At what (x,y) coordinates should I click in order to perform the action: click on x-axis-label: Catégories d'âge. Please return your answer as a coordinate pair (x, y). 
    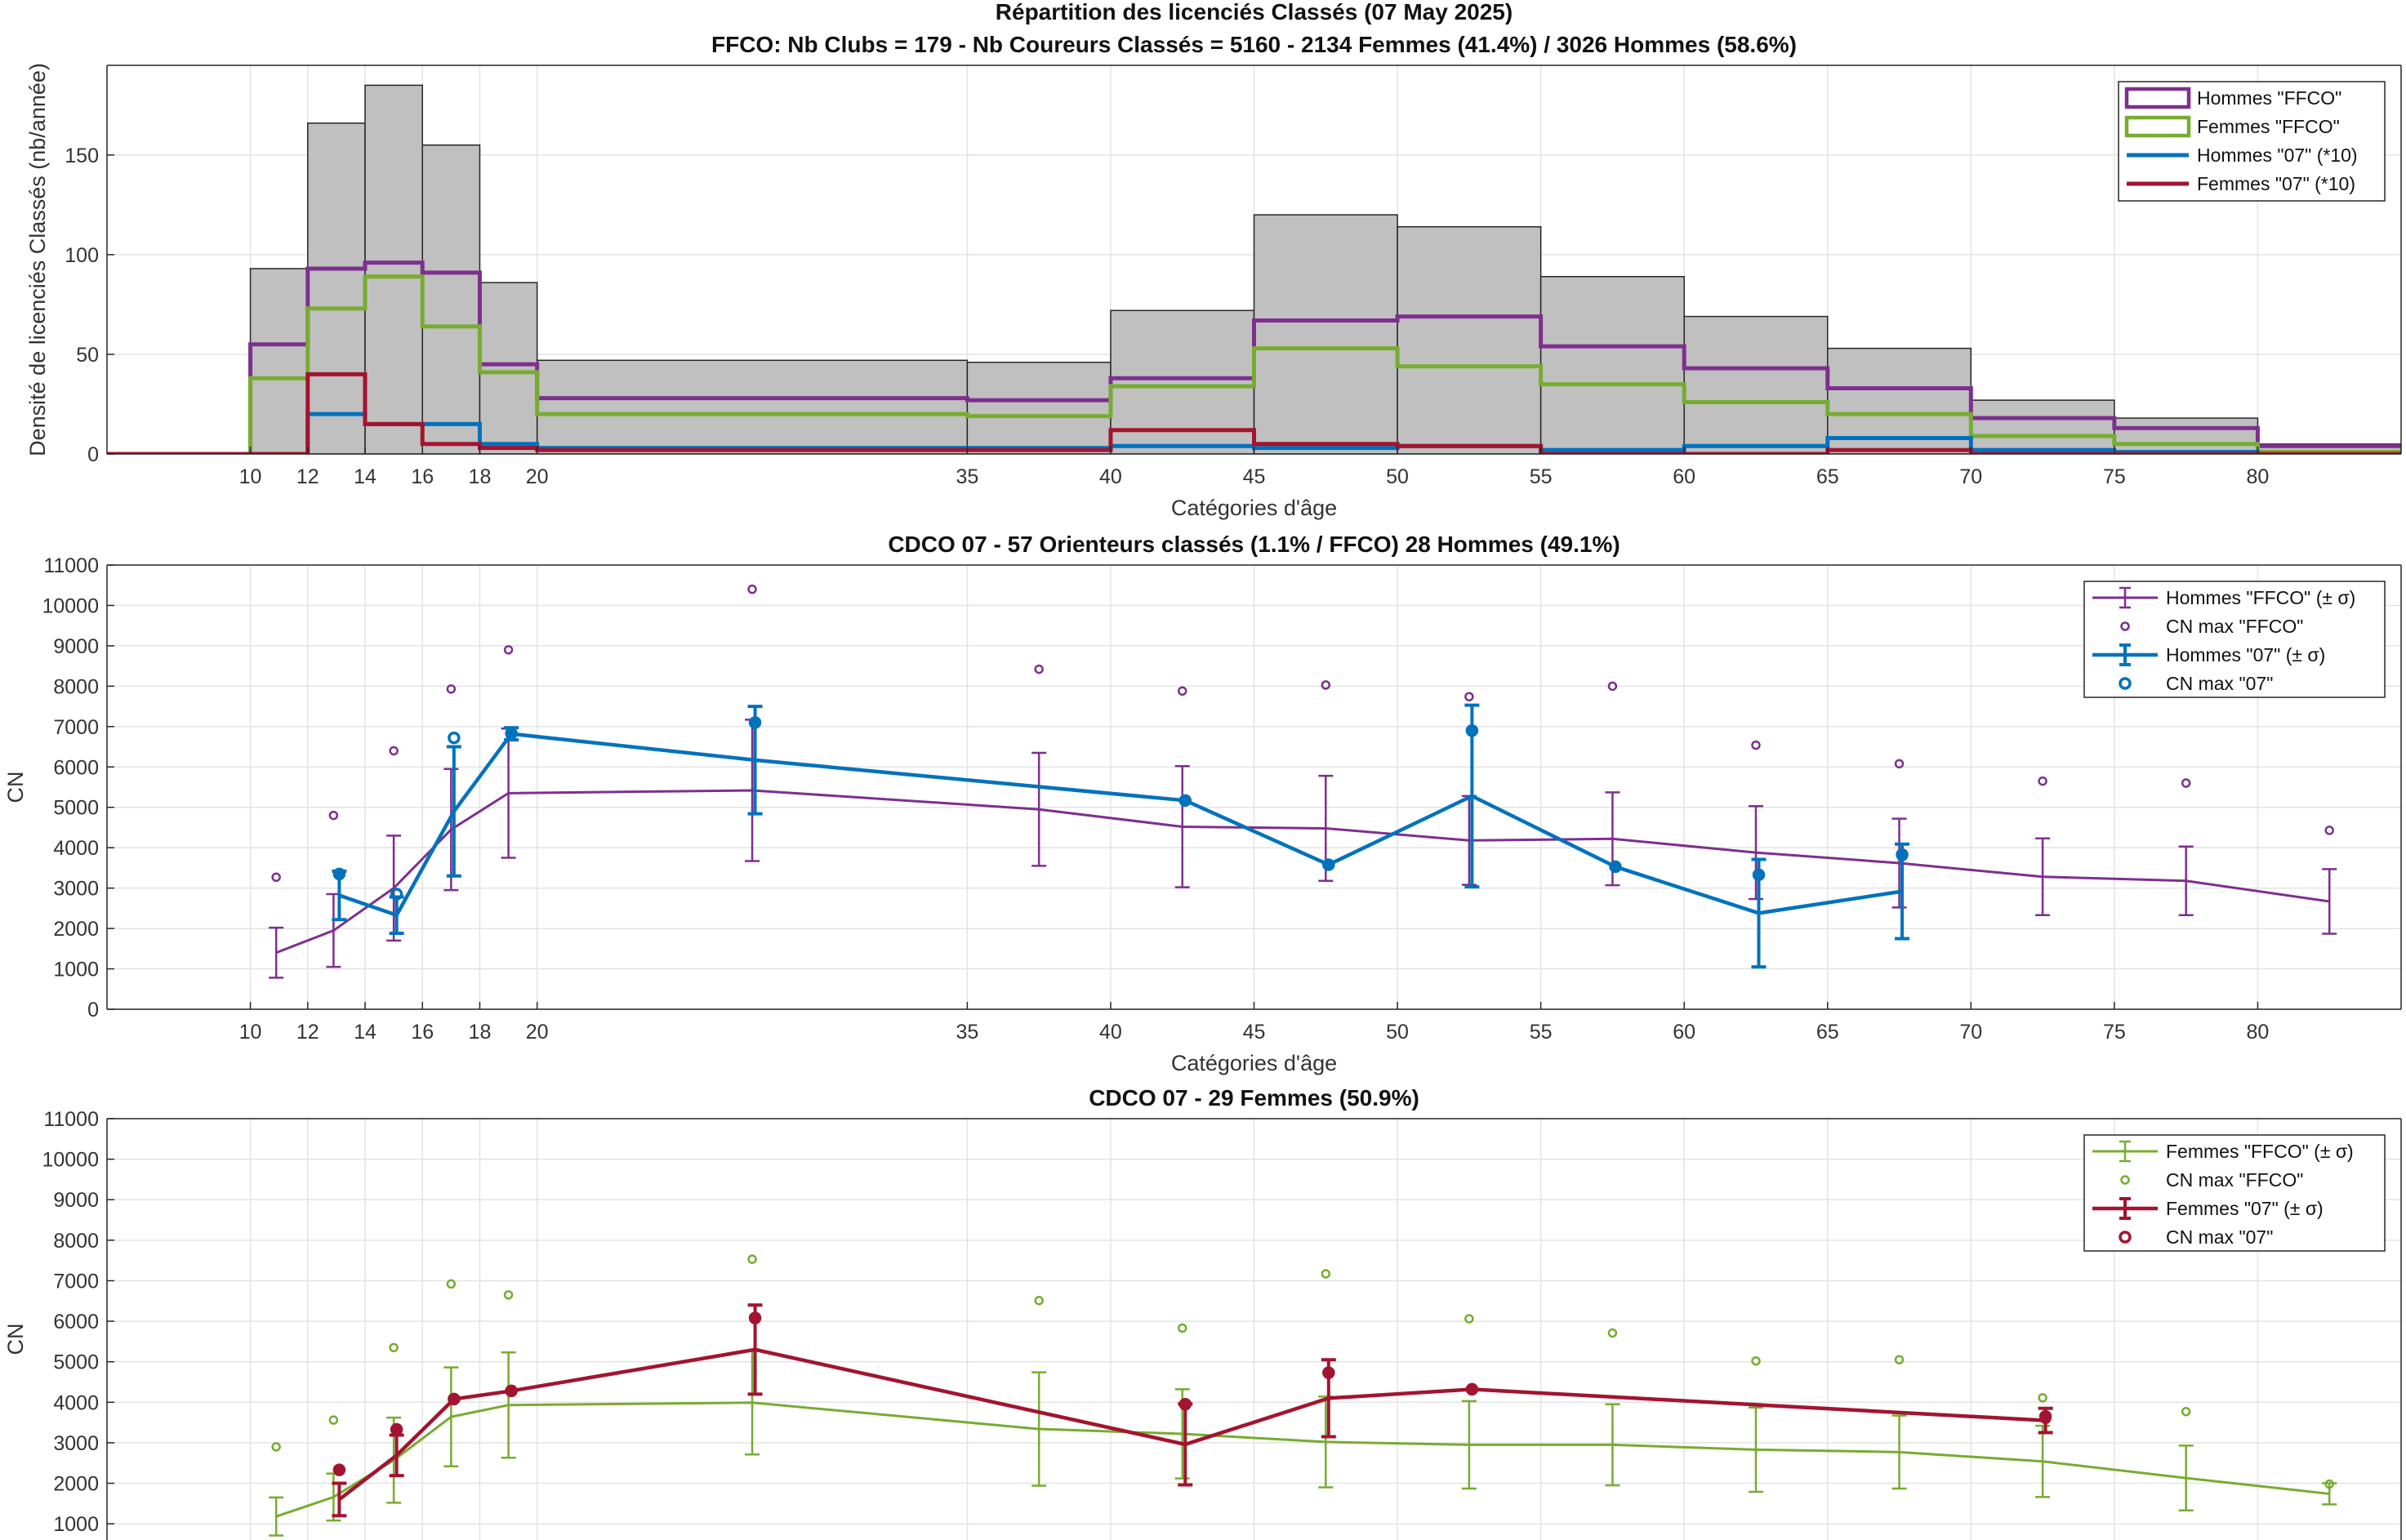
    Looking at the image, I should click on (1254, 1063).